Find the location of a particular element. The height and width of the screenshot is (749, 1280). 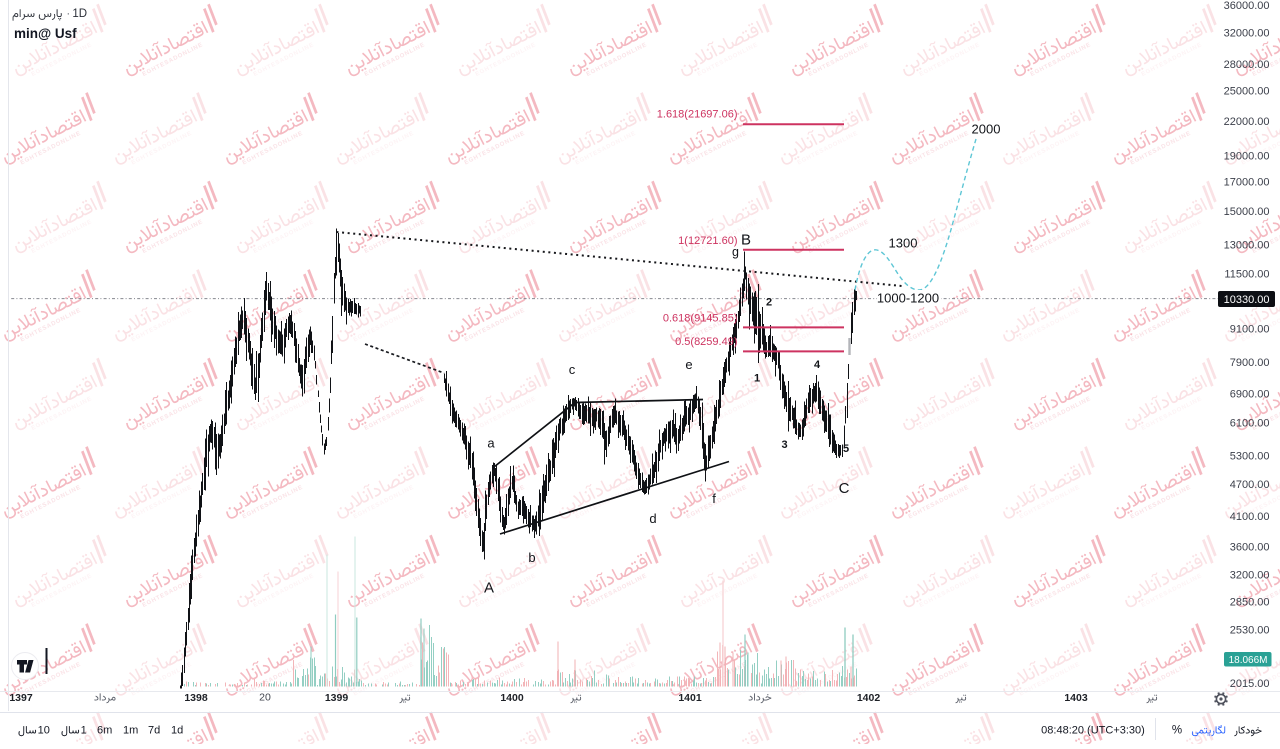

svg-text: 1403 is located at coordinates (1076, 698).